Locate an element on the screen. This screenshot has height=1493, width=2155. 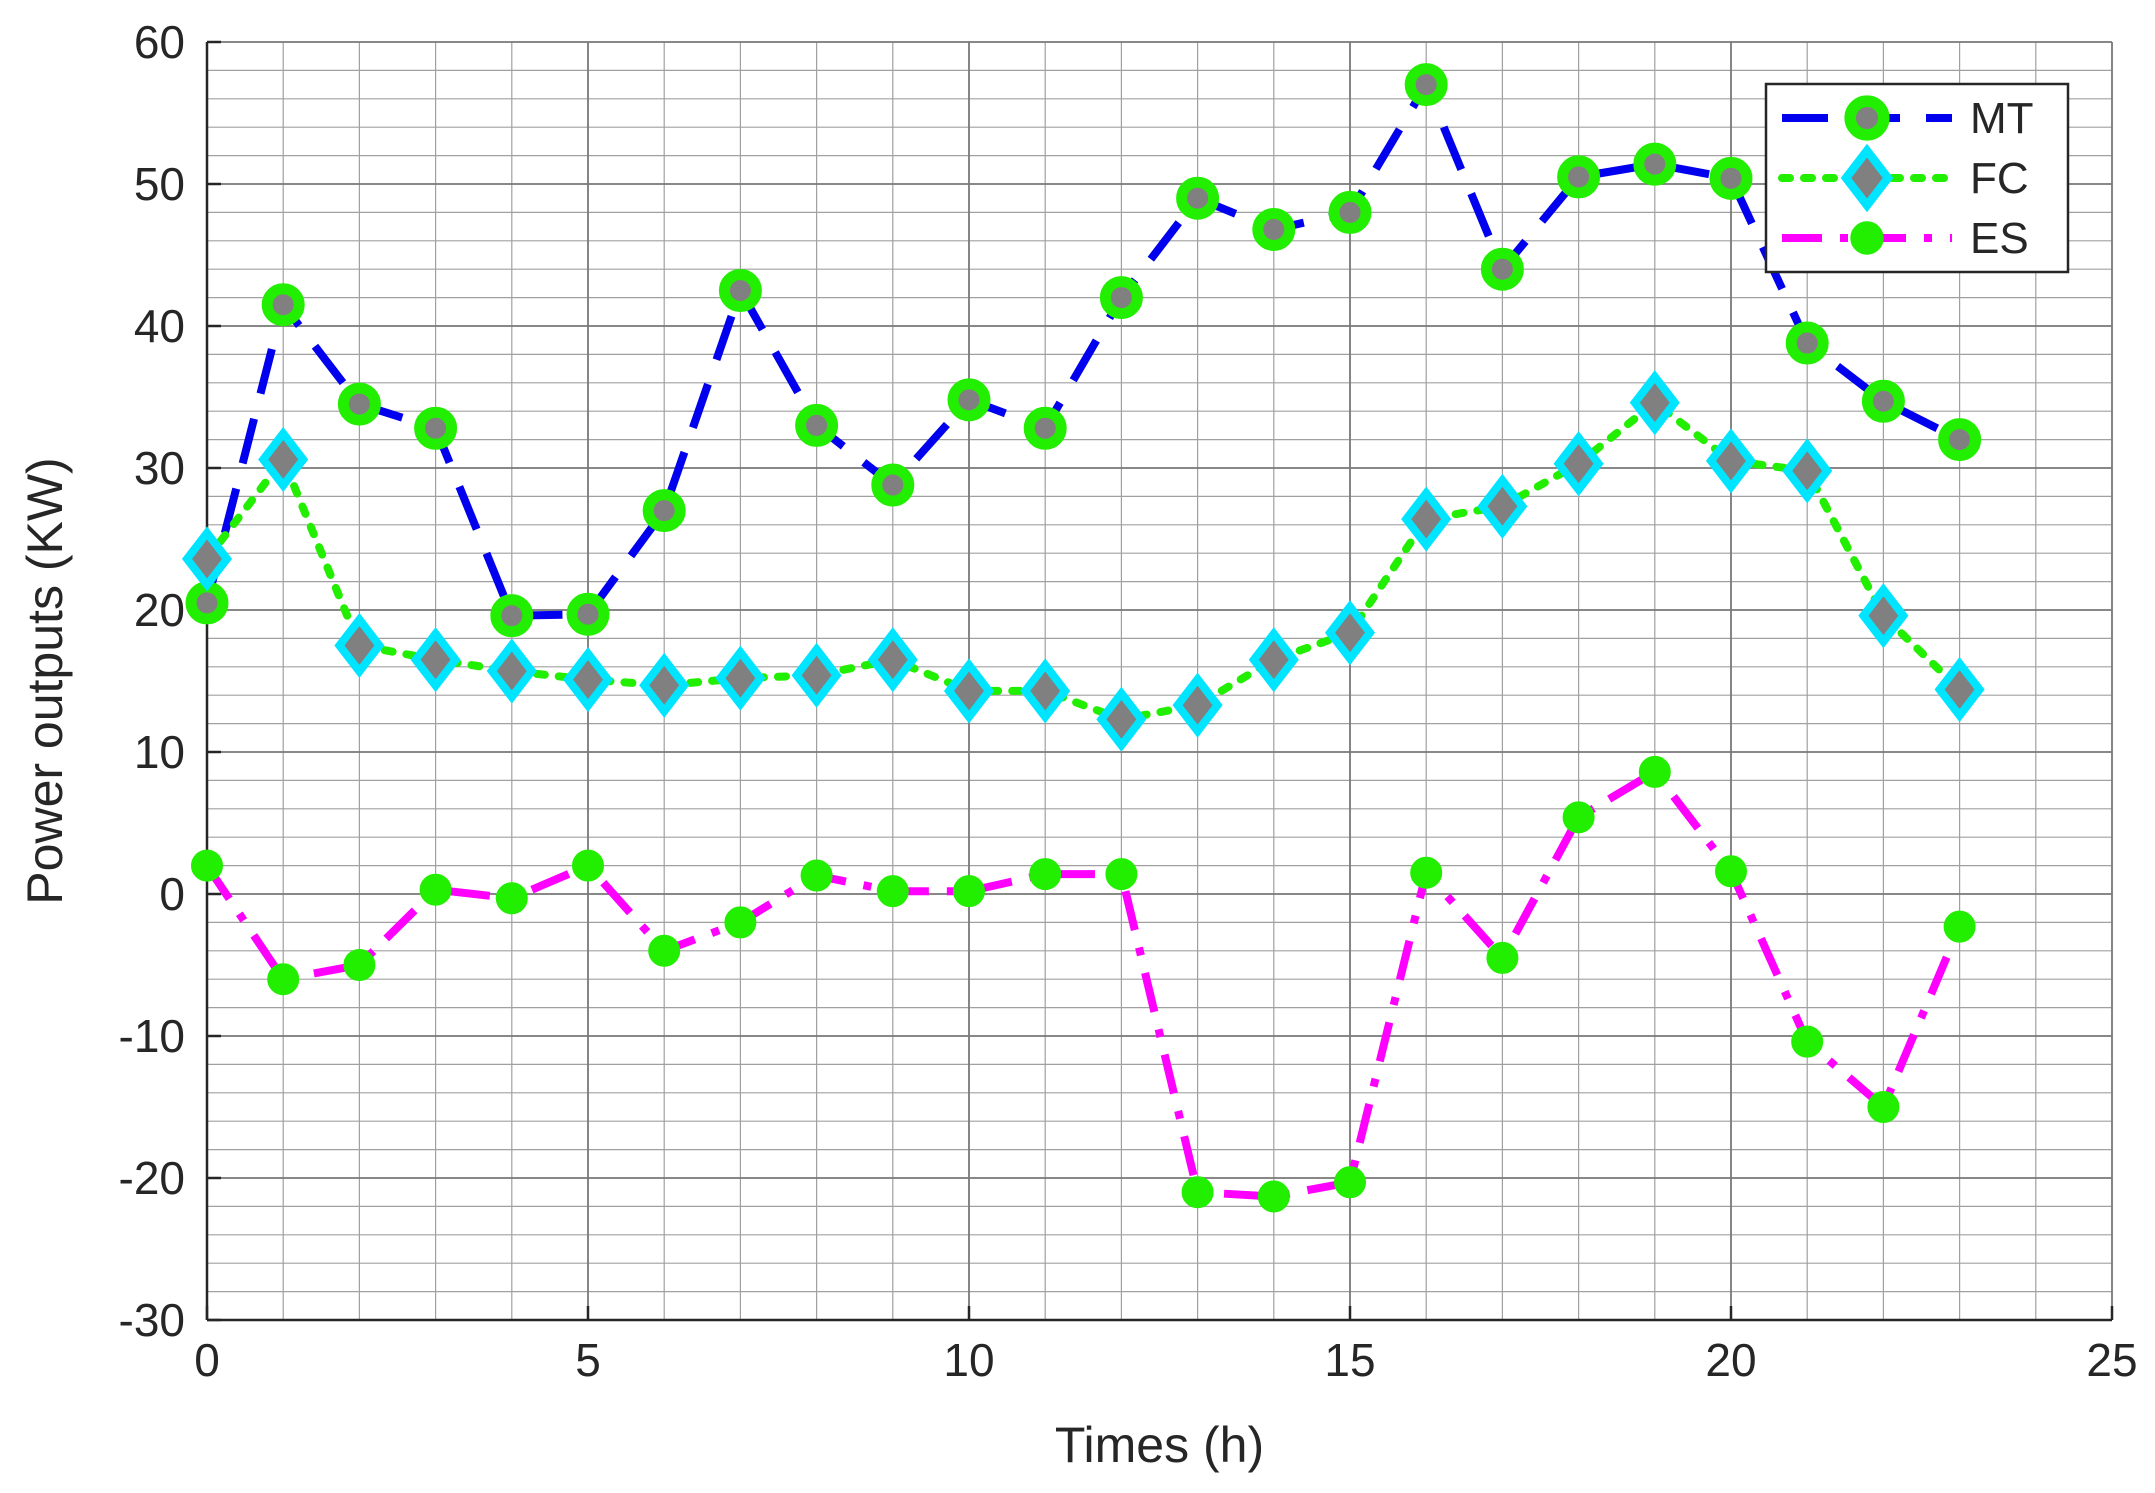
x-tick-label: 10 is located at coordinates (968, 1360).